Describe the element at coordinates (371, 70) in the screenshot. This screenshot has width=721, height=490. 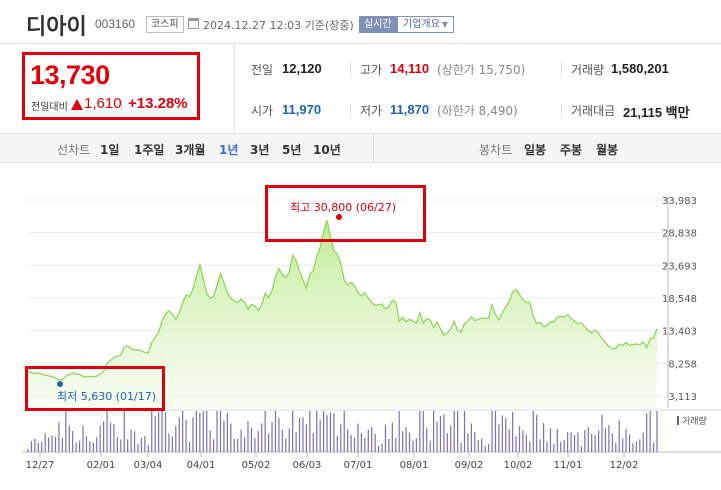
I see `high-label: 고가` at that location.